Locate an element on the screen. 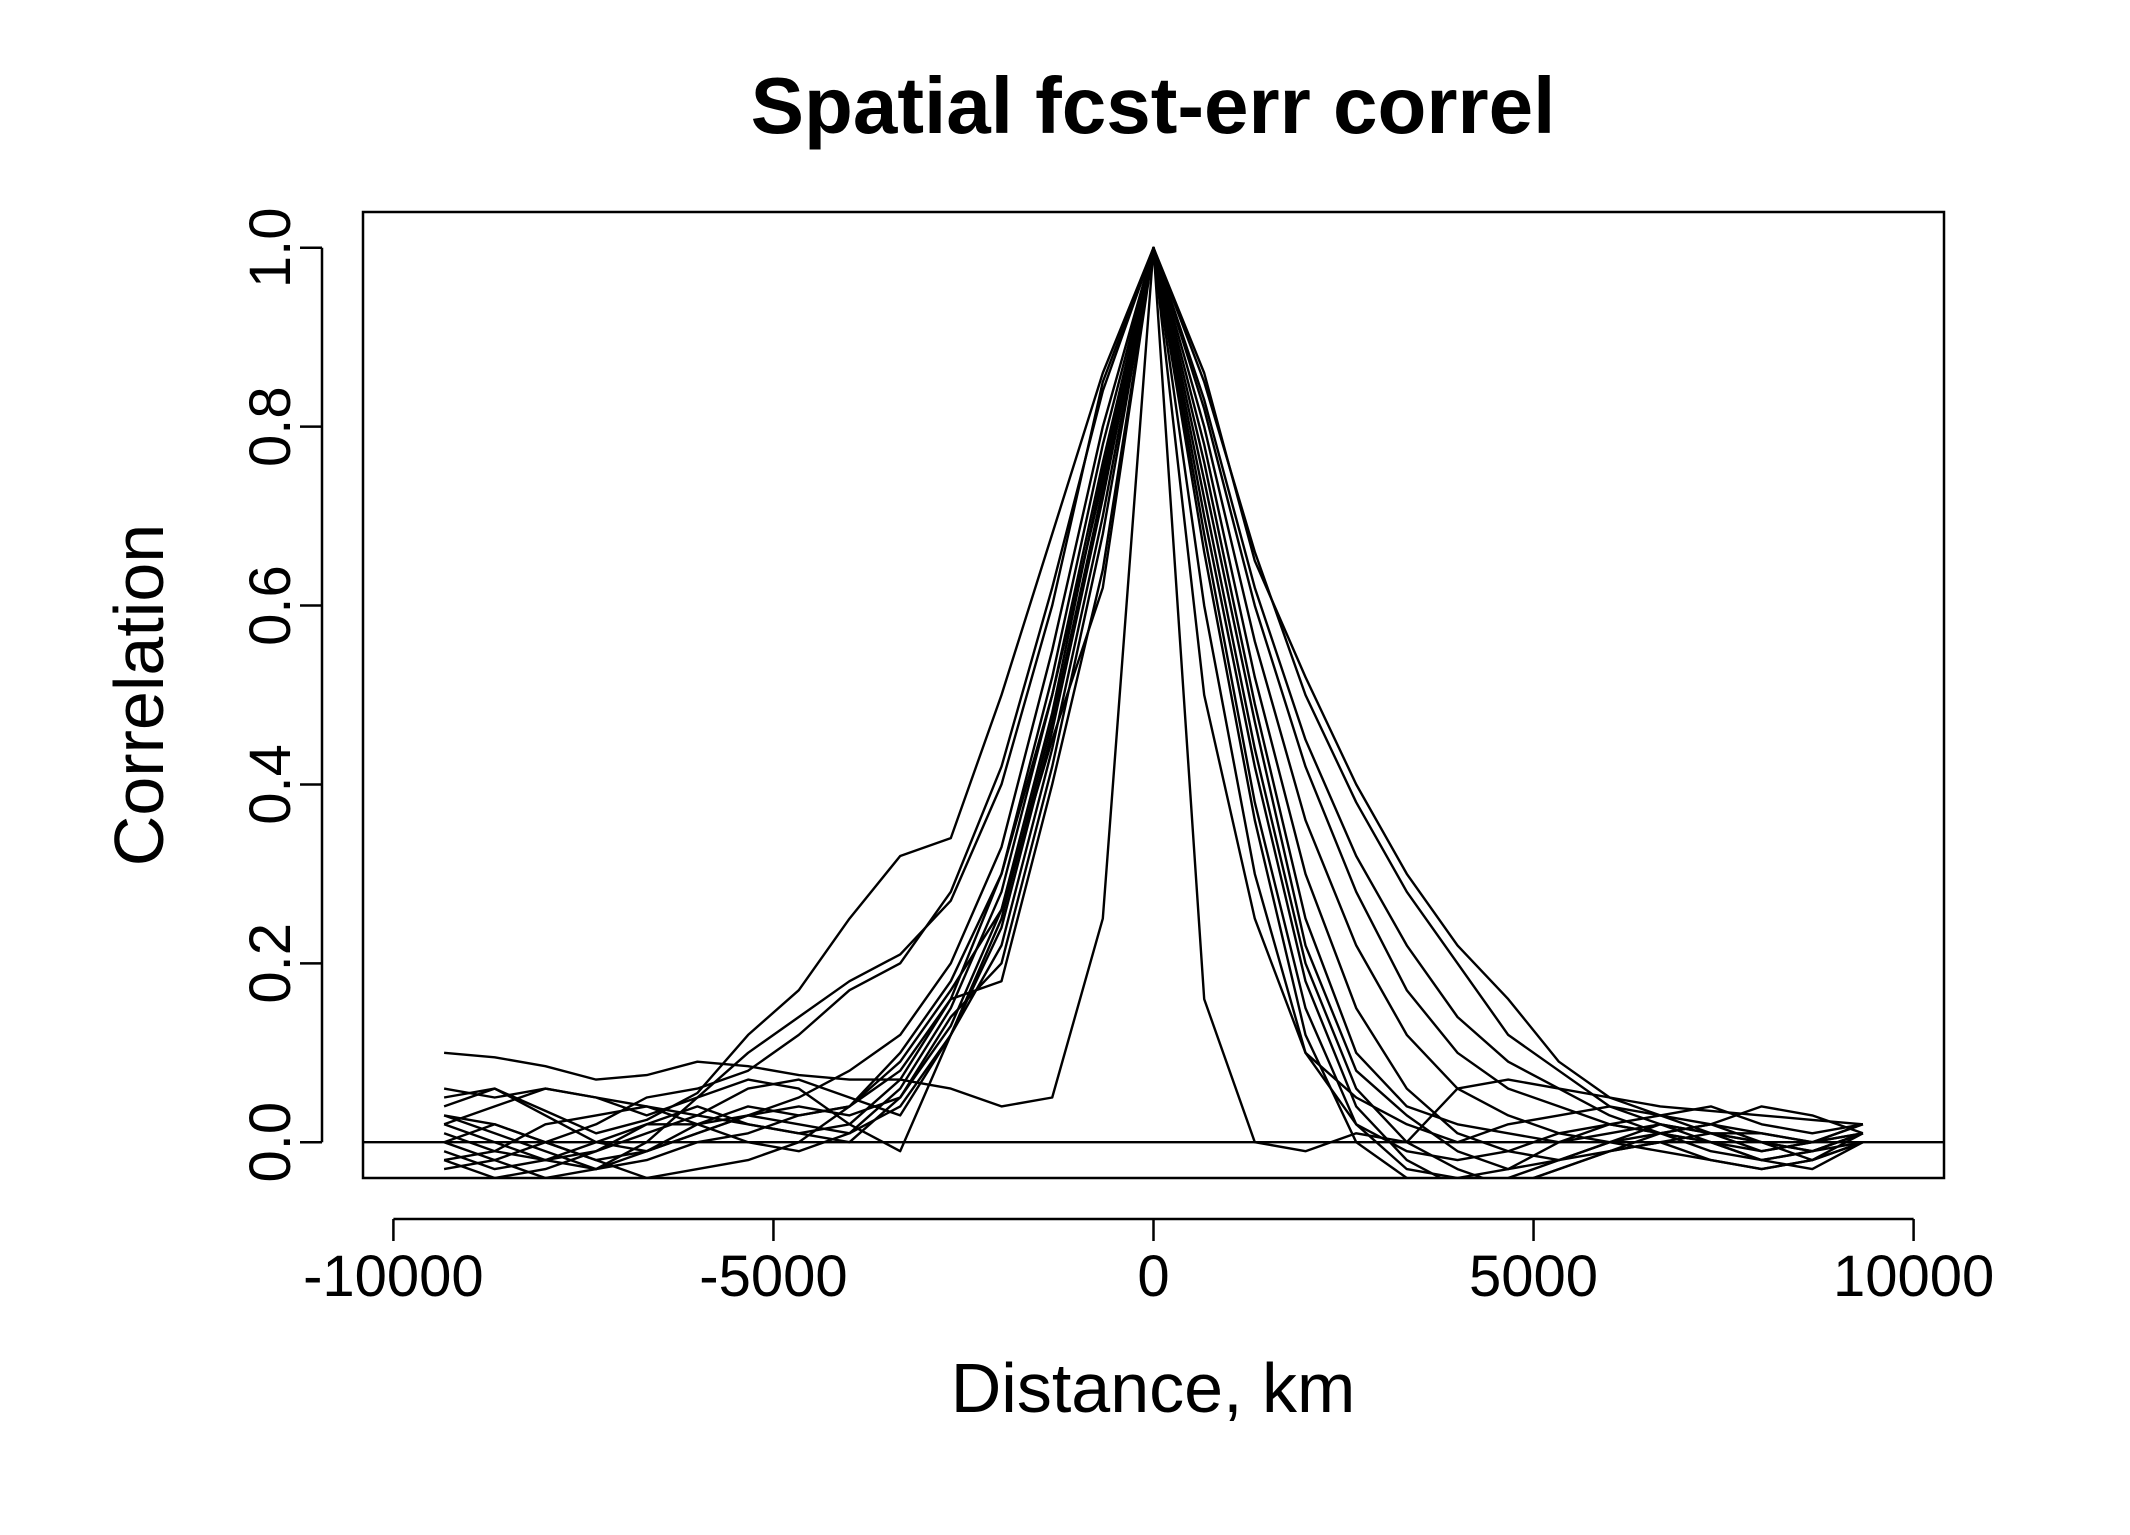 The width and height of the screenshot is (2130, 1535). y-axis-label: Correlation is located at coordinates (139, 695).